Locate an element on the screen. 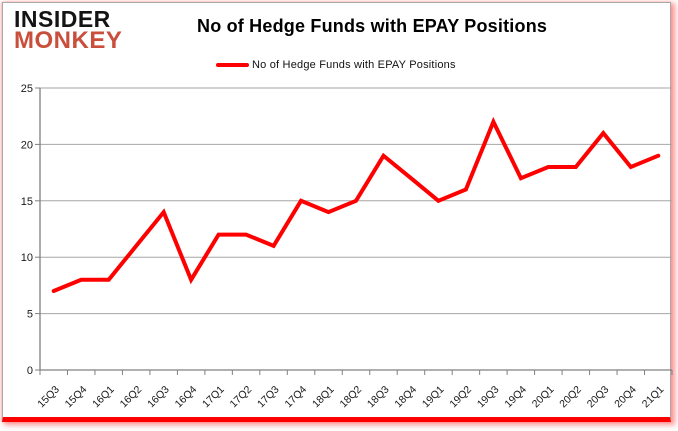 Image resolution: width=678 pixels, height=431 pixels. x-tick-label: 20Q2 is located at coordinates (570, 397).